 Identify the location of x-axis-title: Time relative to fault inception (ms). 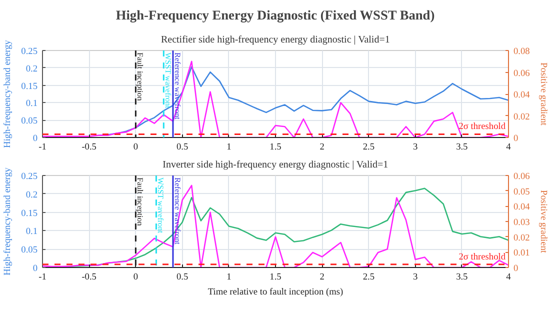
(276, 293).